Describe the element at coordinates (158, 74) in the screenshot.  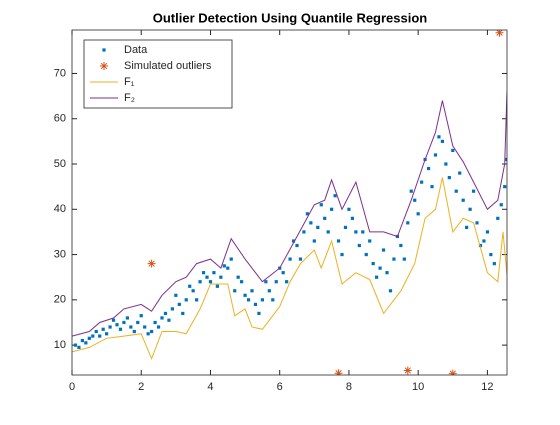
I see `legend-box` at that location.